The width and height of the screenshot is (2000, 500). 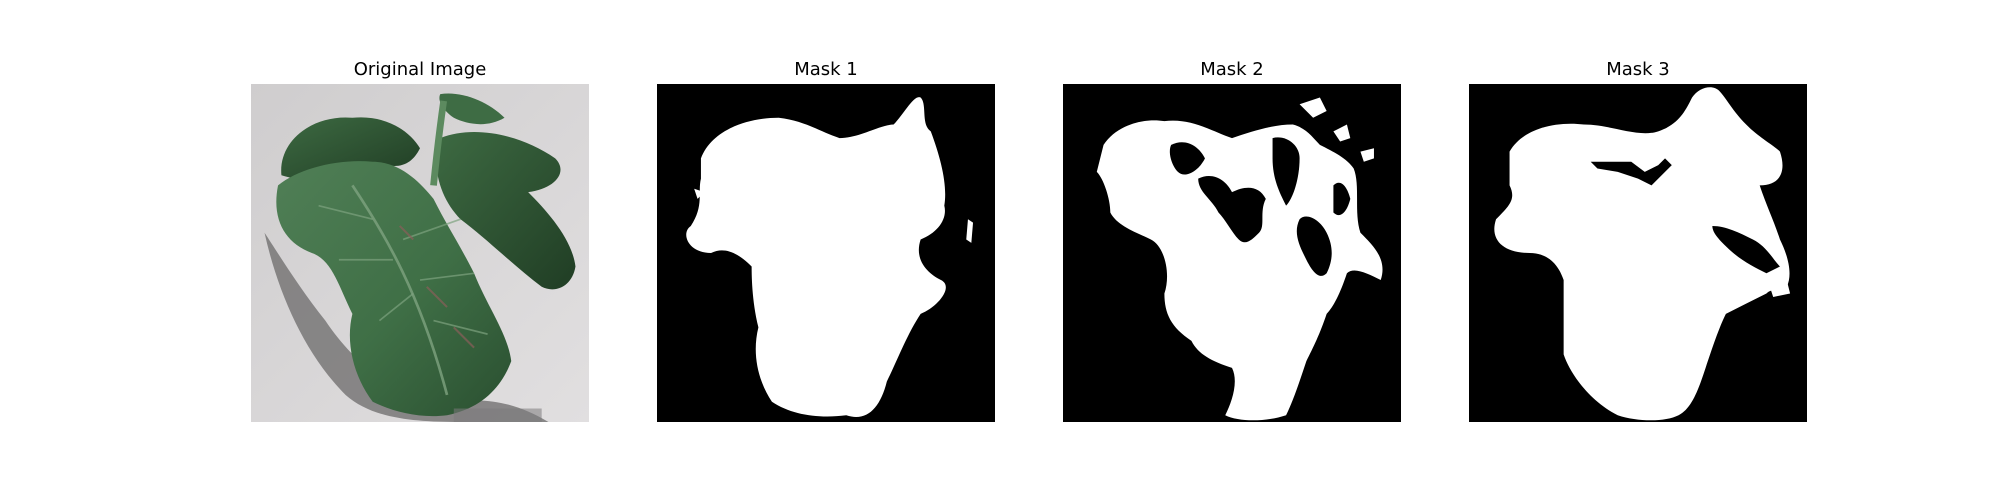 I want to click on leaf-midrib, so click(x=400, y=290).